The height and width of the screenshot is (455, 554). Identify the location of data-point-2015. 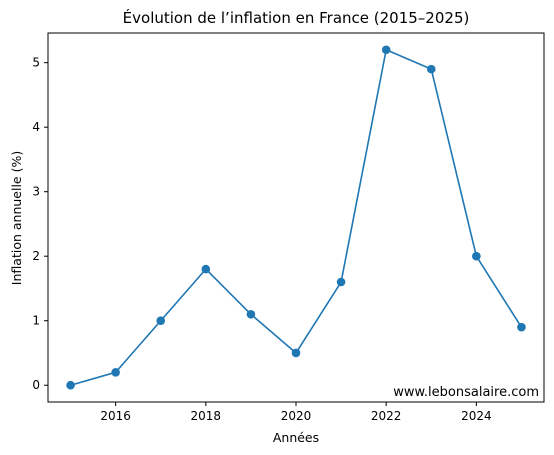
(70, 385).